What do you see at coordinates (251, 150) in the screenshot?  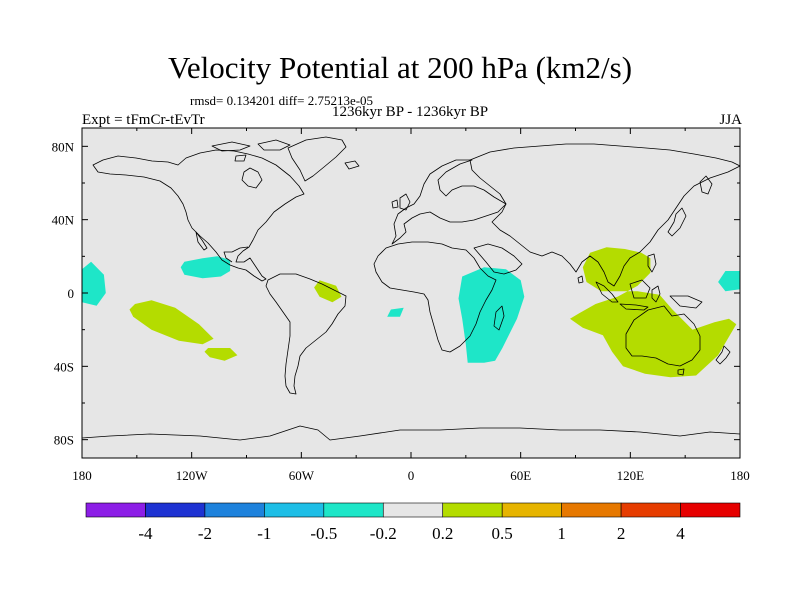 I see `coast-arctic-islands` at bounding box center [251, 150].